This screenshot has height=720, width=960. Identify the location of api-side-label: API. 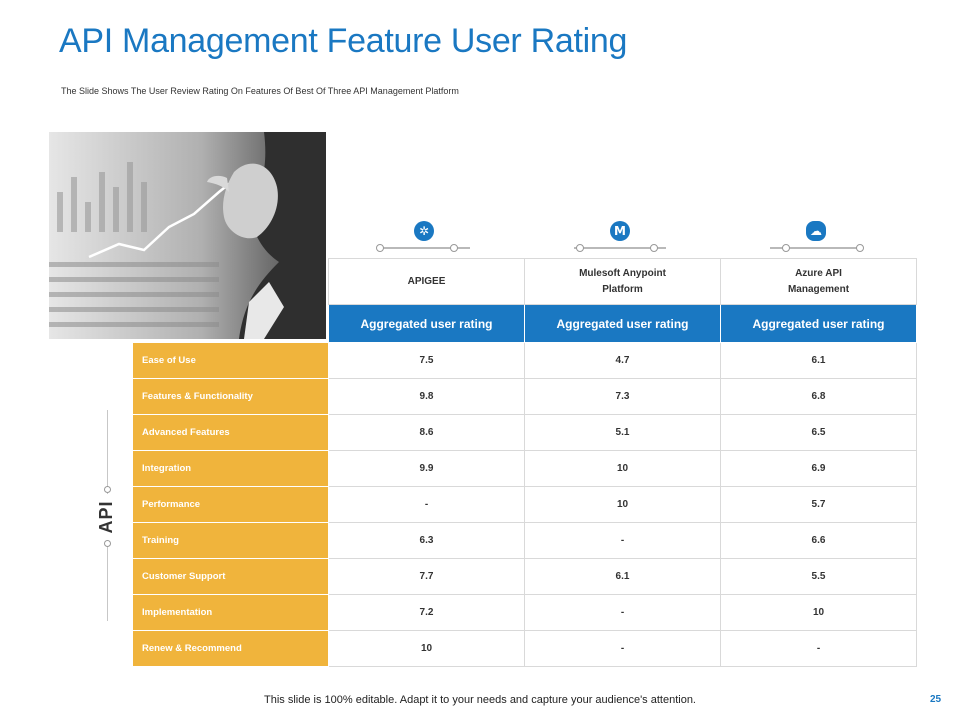
(108, 517).